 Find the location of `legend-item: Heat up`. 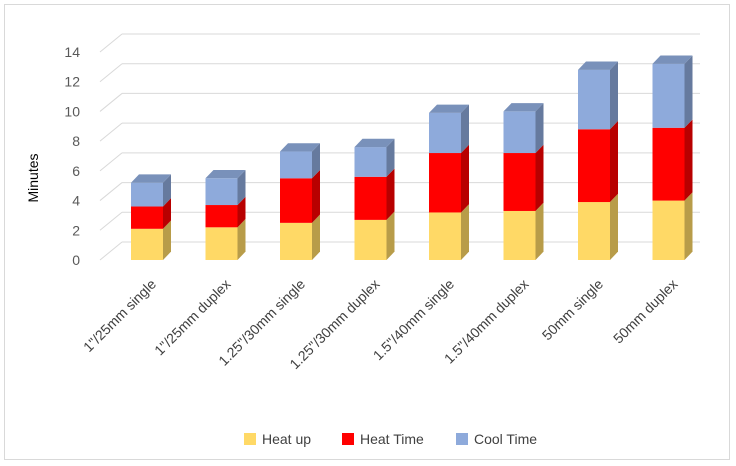

legend-item: Heat up is located at coordinates (277, 439).